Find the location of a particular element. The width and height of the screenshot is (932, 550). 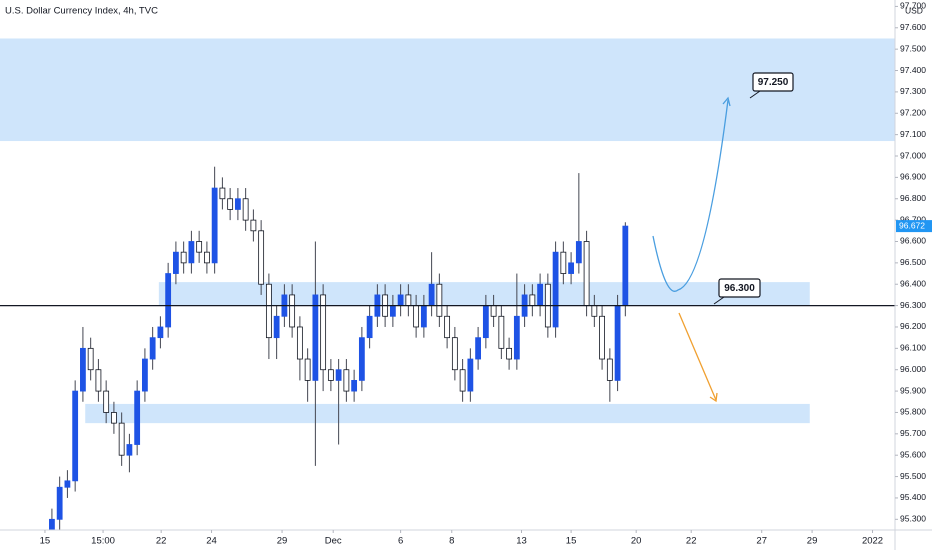

y-tick-label: 96.900 is located at coordinates (913, 177).